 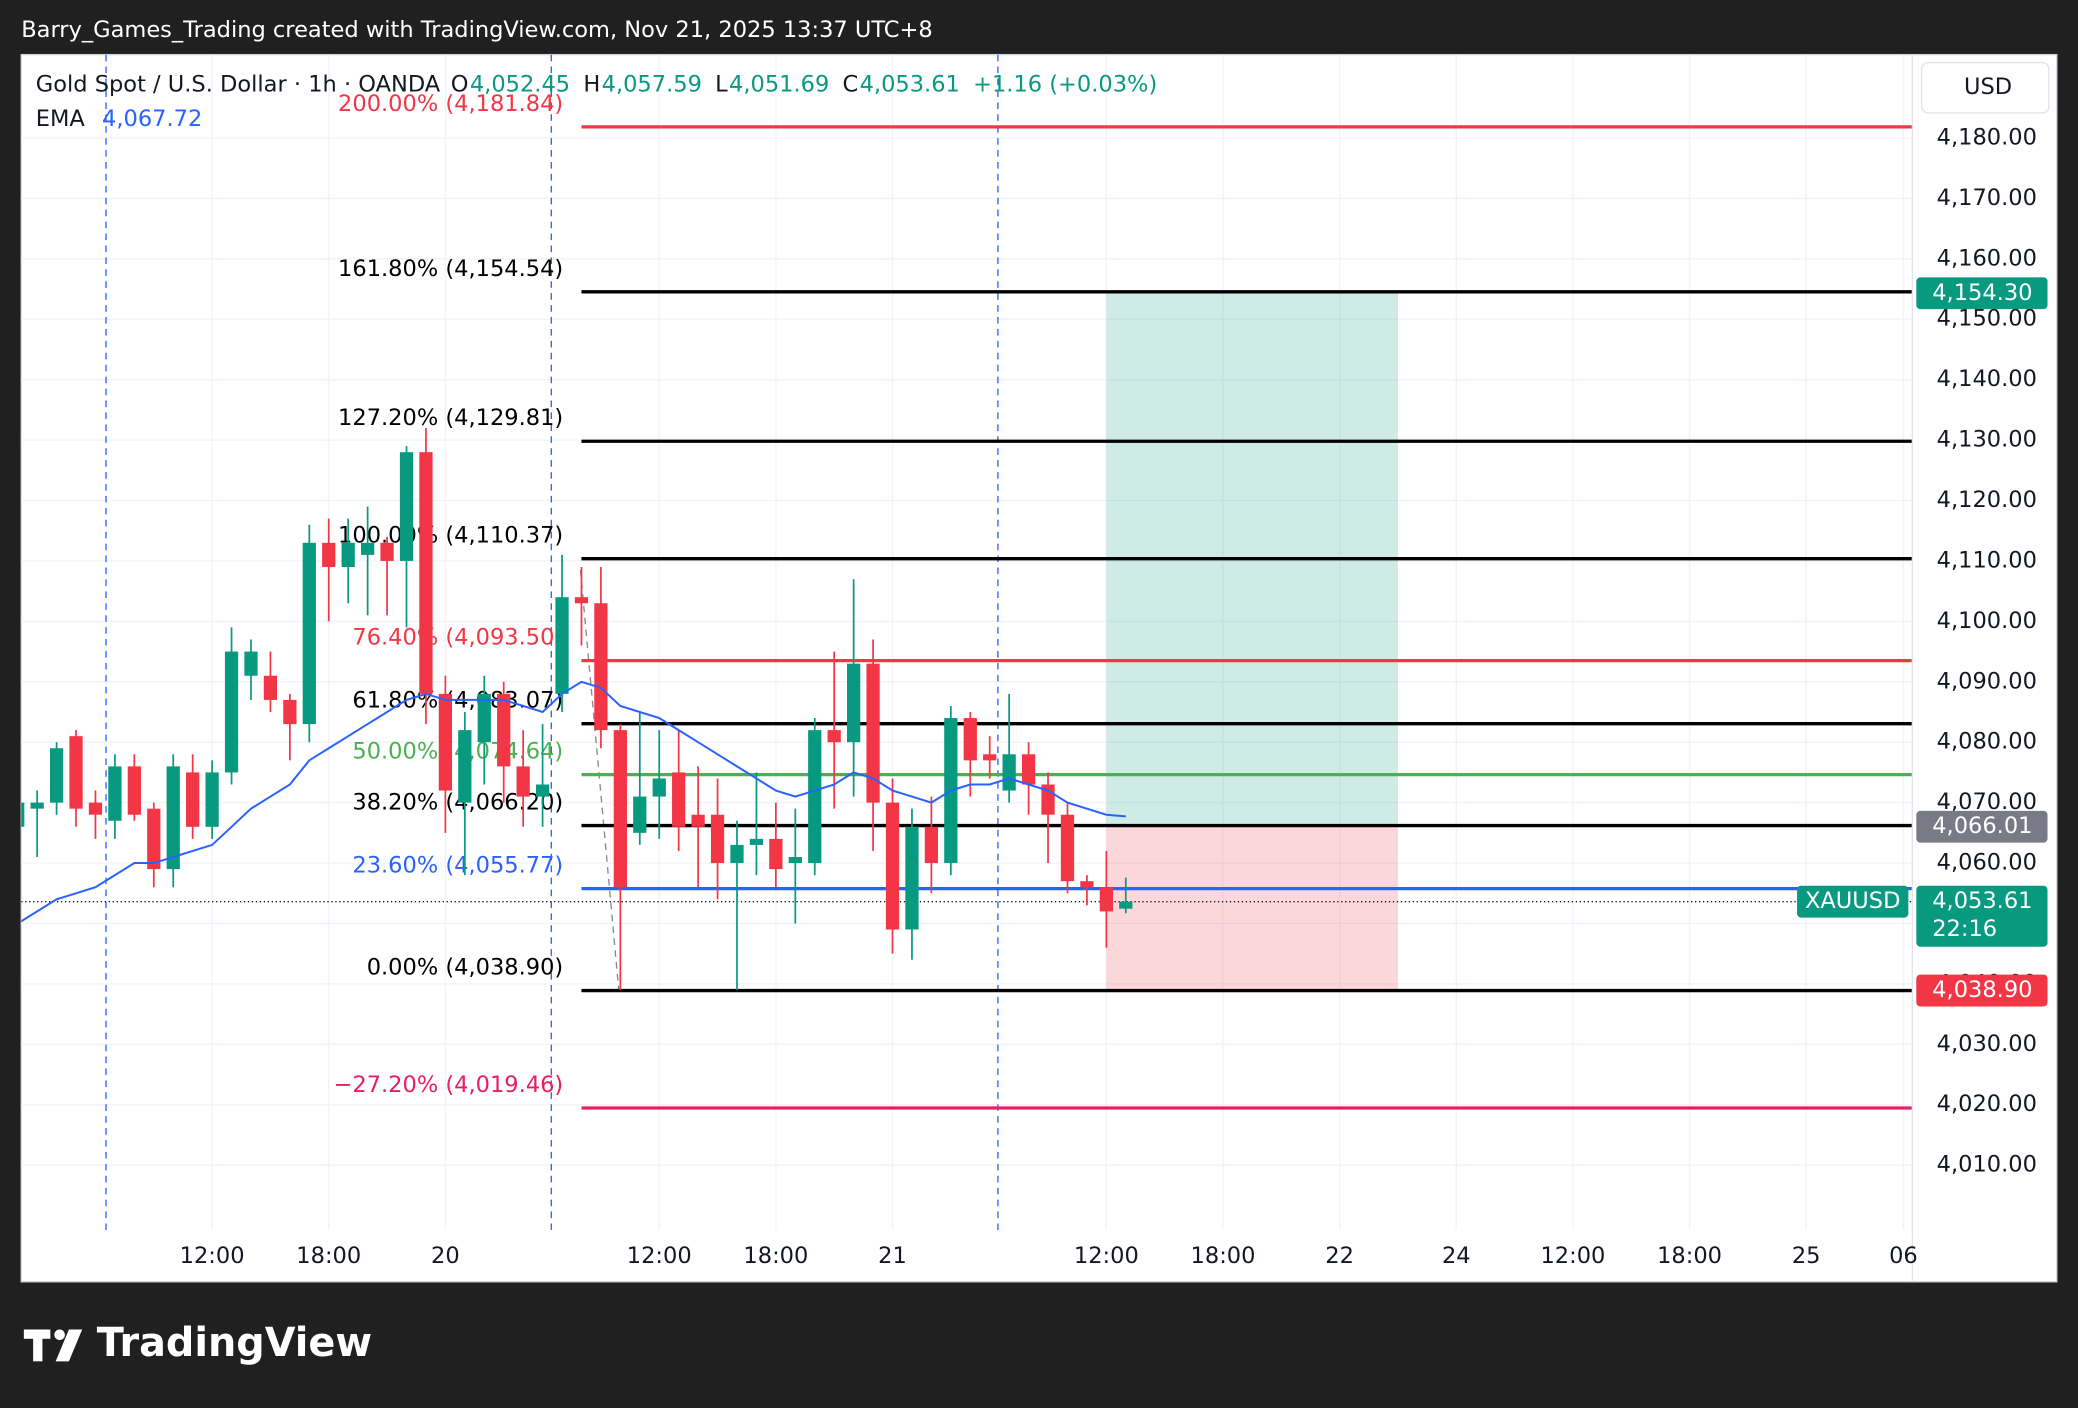 I want to click on fib-label: 50.00% (4,074.64), so click(x=457, y=752).